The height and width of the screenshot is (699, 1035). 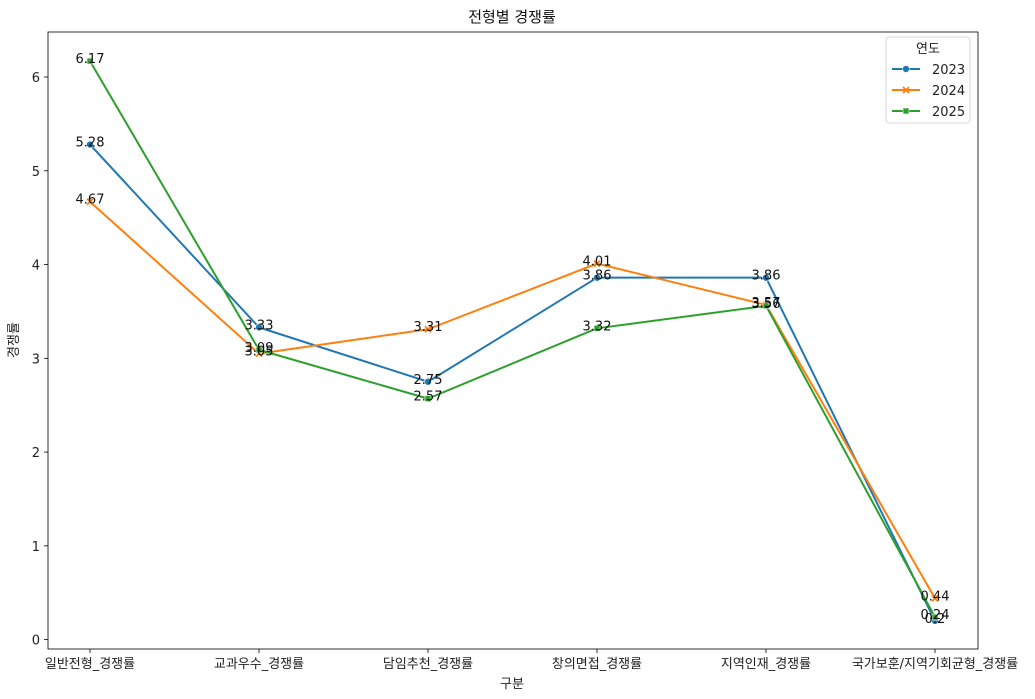 I want to click on data-label-2023: 3.33, so click(x=259, y=325).